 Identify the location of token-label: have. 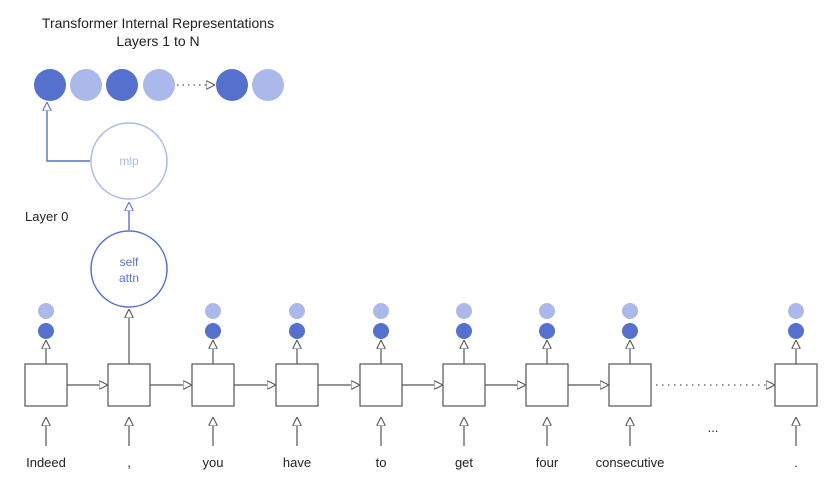
(297, 462).